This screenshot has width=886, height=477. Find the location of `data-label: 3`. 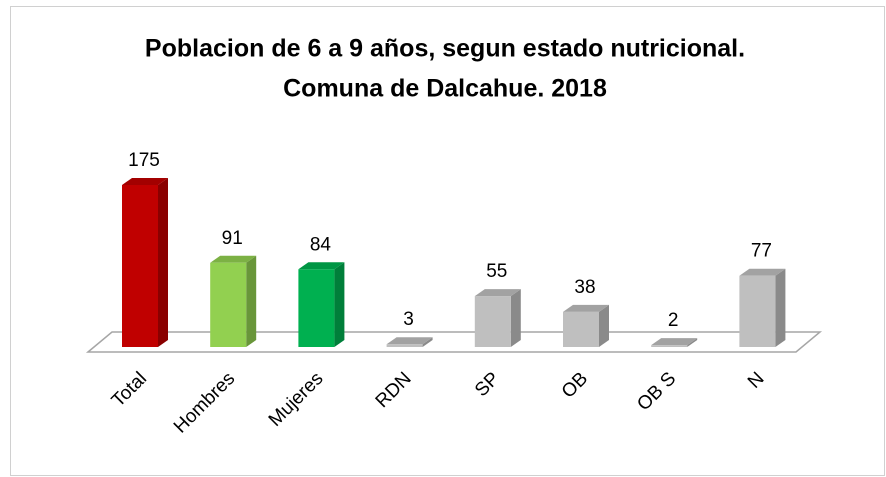

data-label: 3 is located at coordinates (408, 319).